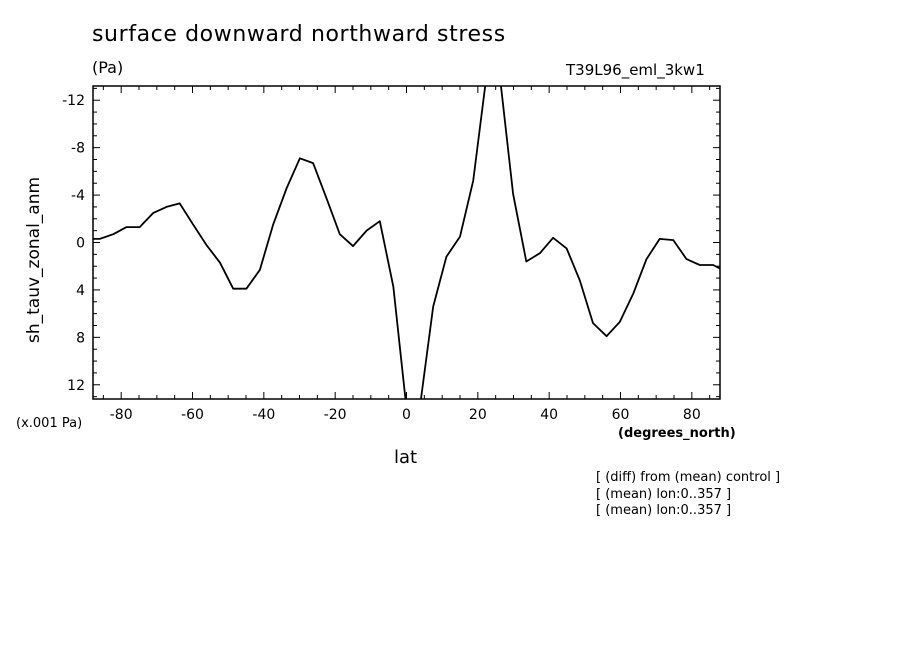 The image size is (904, 654). What do you see at coordinates (263, 415) in the screenshot?
I see `x-tick-label: -40` at bounding box center [263, 415].